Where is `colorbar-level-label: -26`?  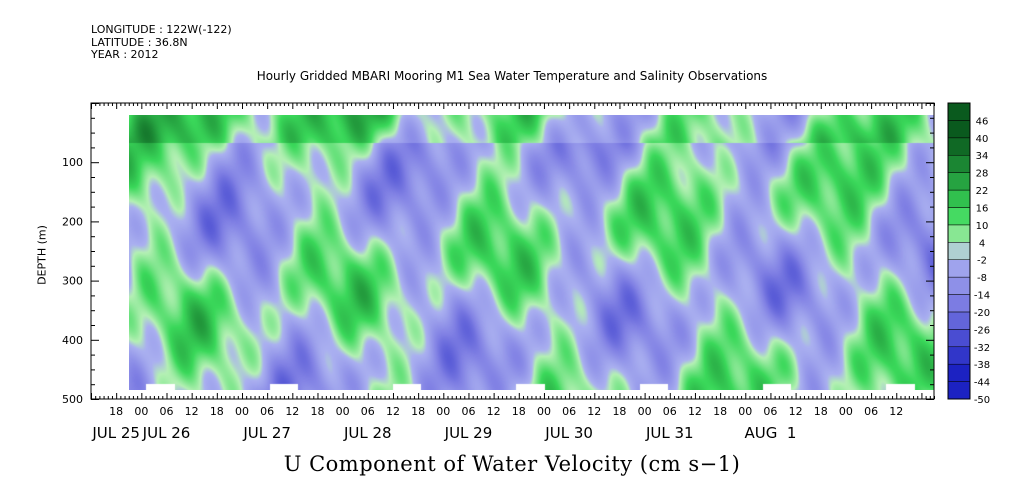 colorbar-level-label: -26 is located at coordinates (982, 330).